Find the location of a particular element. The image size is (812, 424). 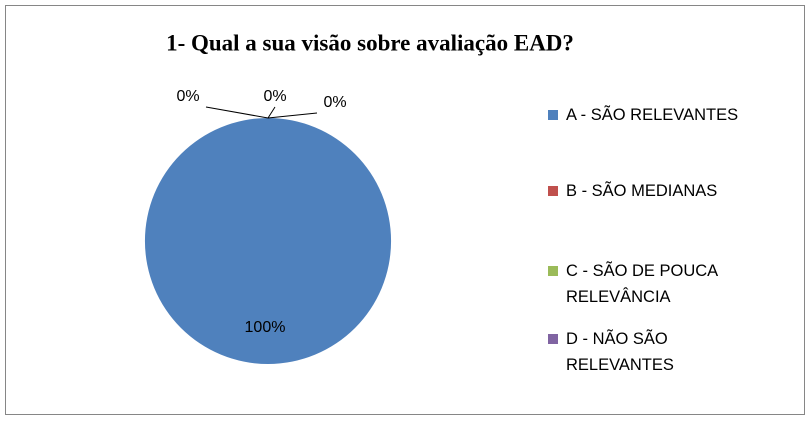

legend-label: D - NÃO SÃO RELEVANTES is located at coordinates (620, 352).